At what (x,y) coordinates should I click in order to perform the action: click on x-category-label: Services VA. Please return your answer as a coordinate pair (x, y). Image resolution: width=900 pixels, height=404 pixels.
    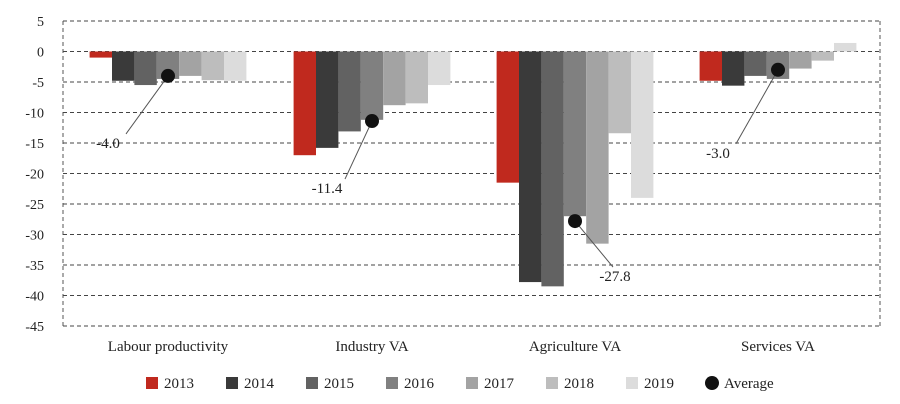
    Looking at the image, I should click on (778, 347).